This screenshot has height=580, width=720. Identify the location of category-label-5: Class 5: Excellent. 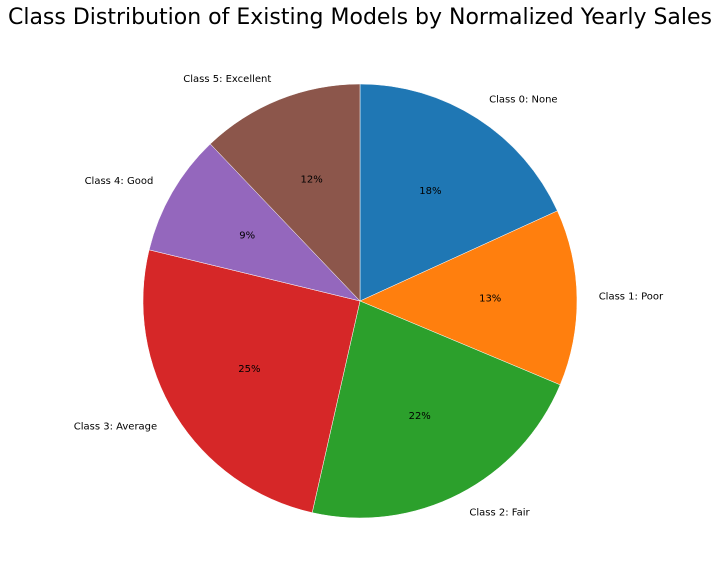
(227, 79).